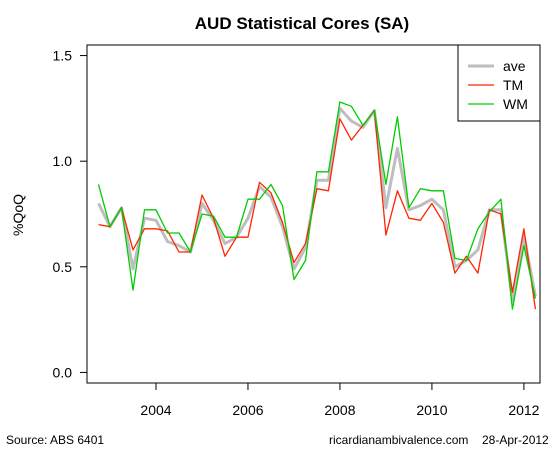 This screenshot has width=550, height=450. I want to click on footer-date: 28-Apr-2012, so click(515, 440).